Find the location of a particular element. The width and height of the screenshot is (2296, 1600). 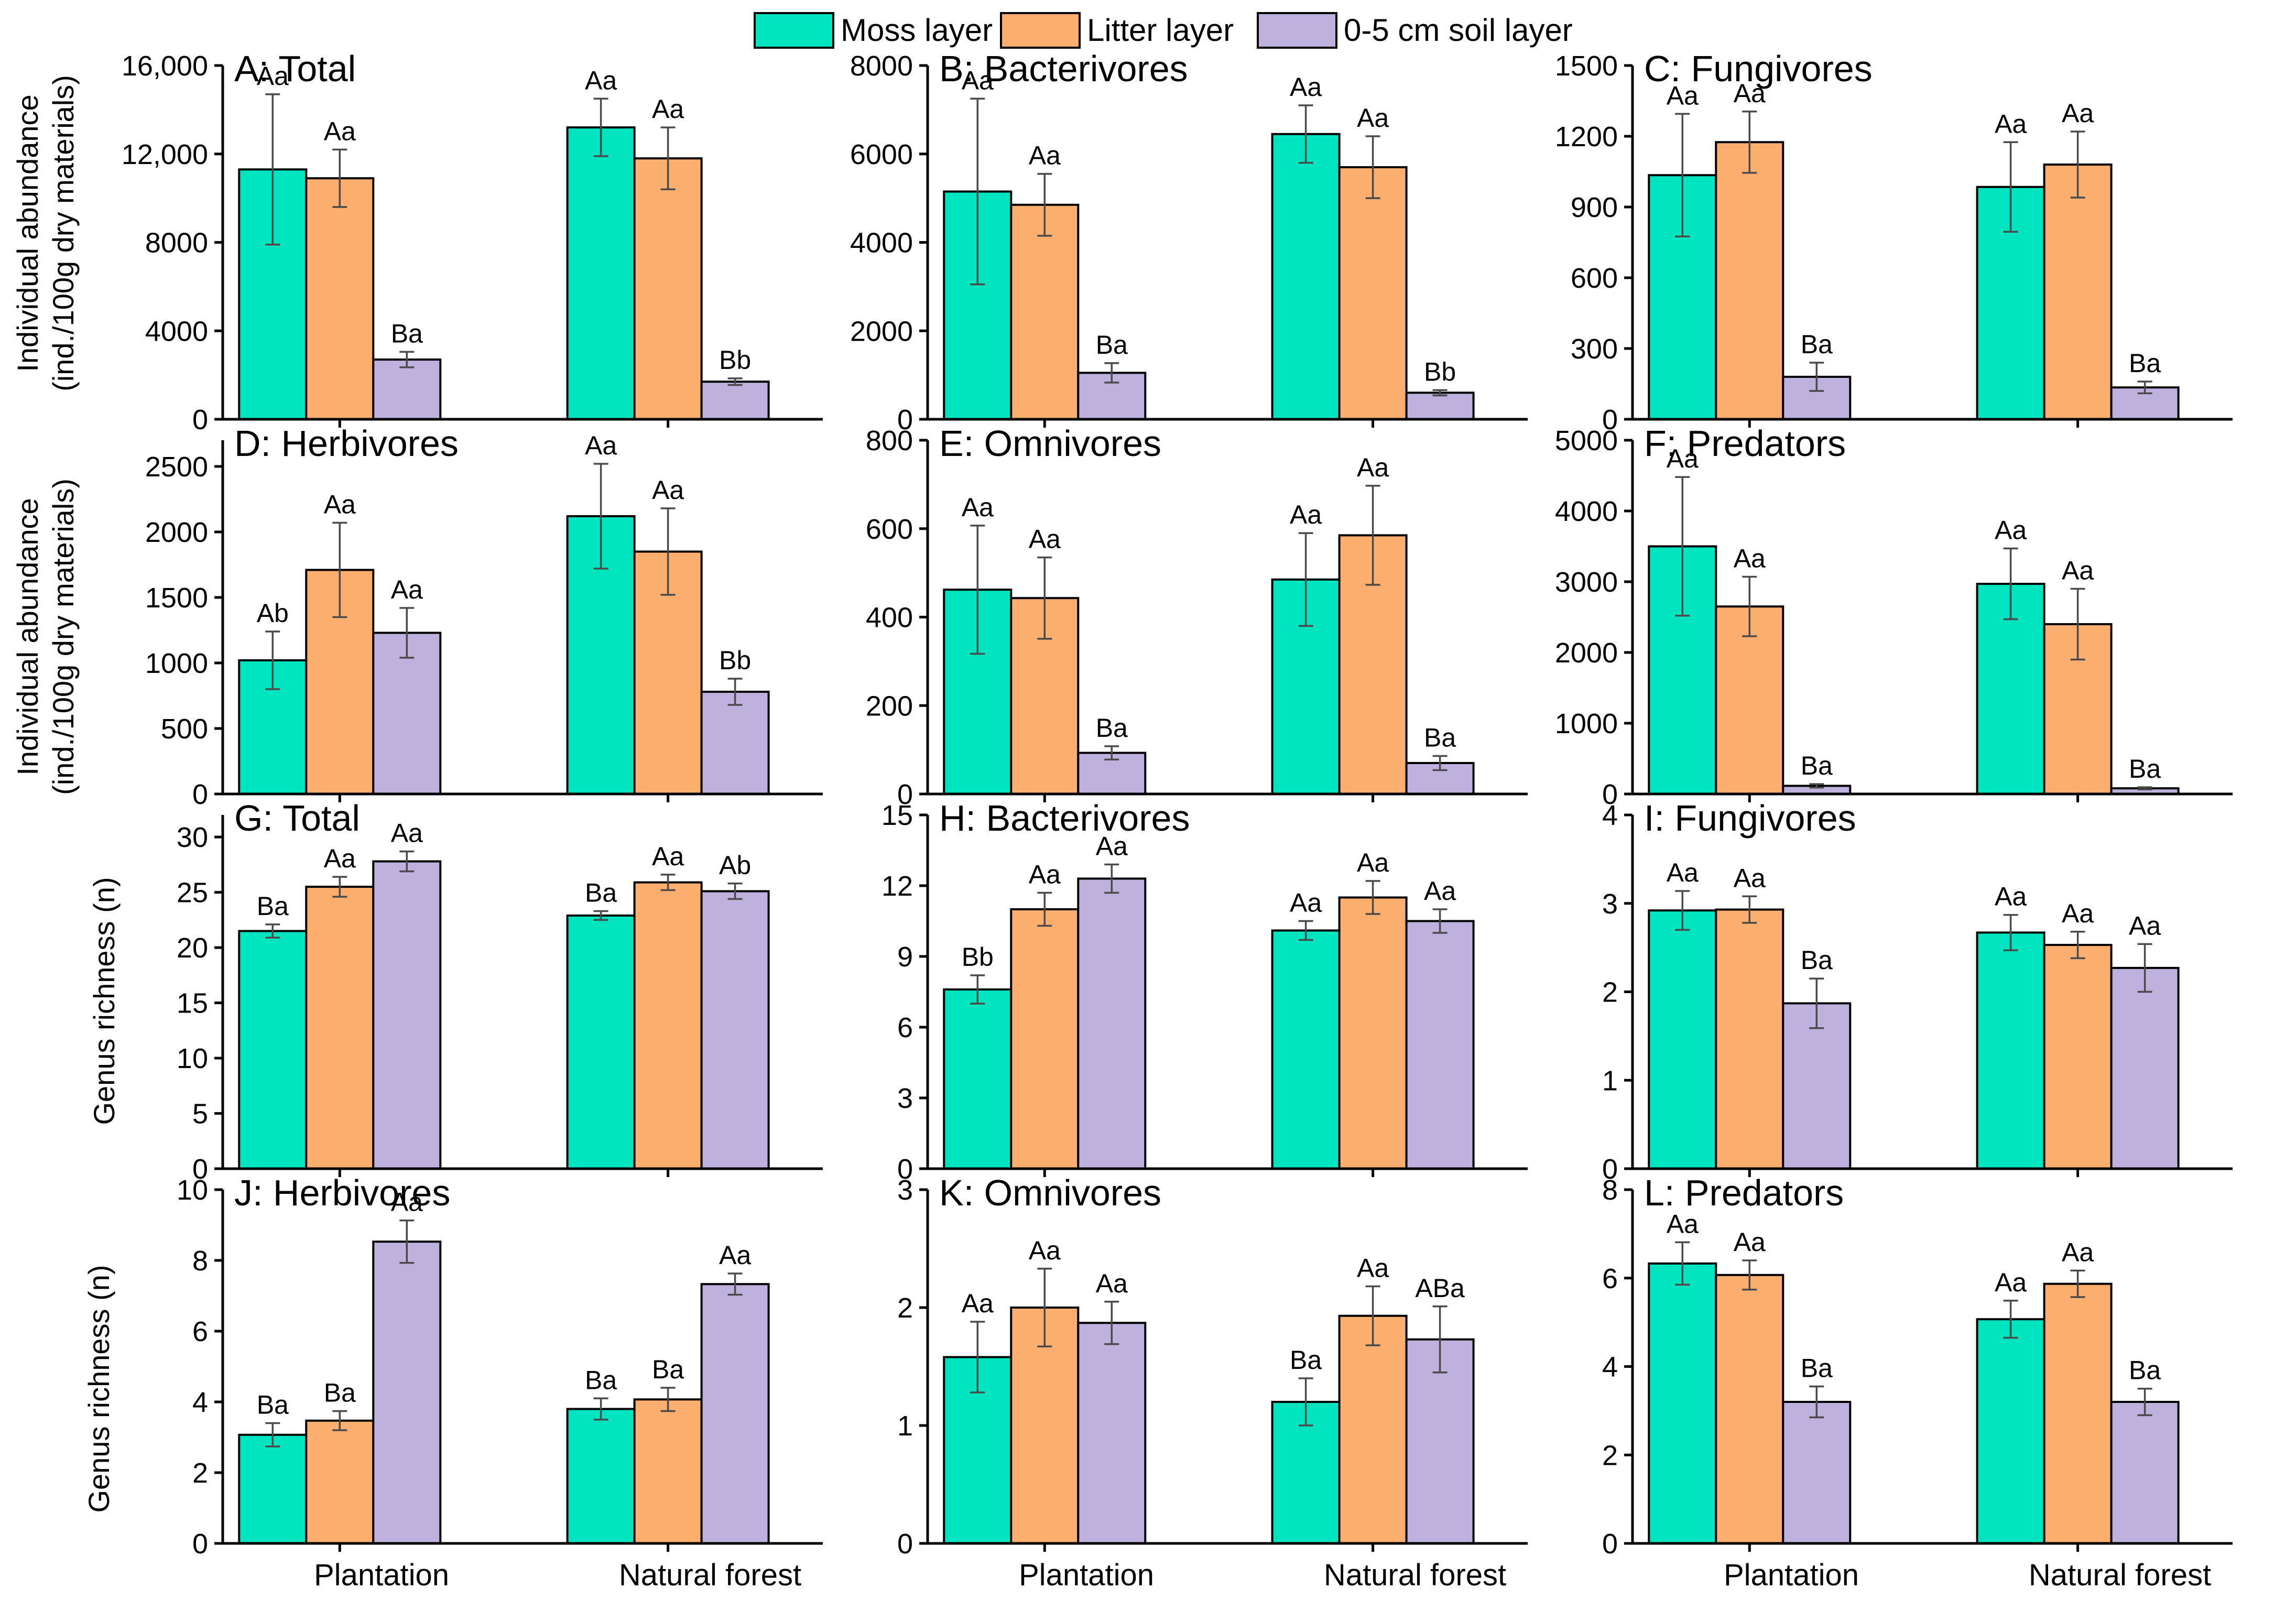

sig-label-f-soil-0: Ba is located at coordinates (1817, 765).